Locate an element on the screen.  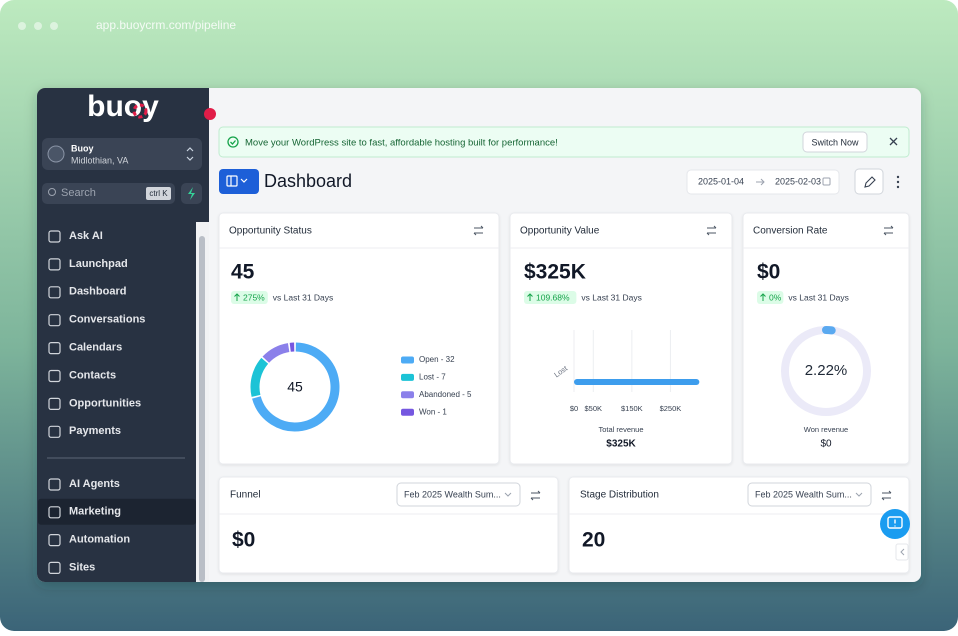
nav-item: Payments is located at coordinates (95, 431).